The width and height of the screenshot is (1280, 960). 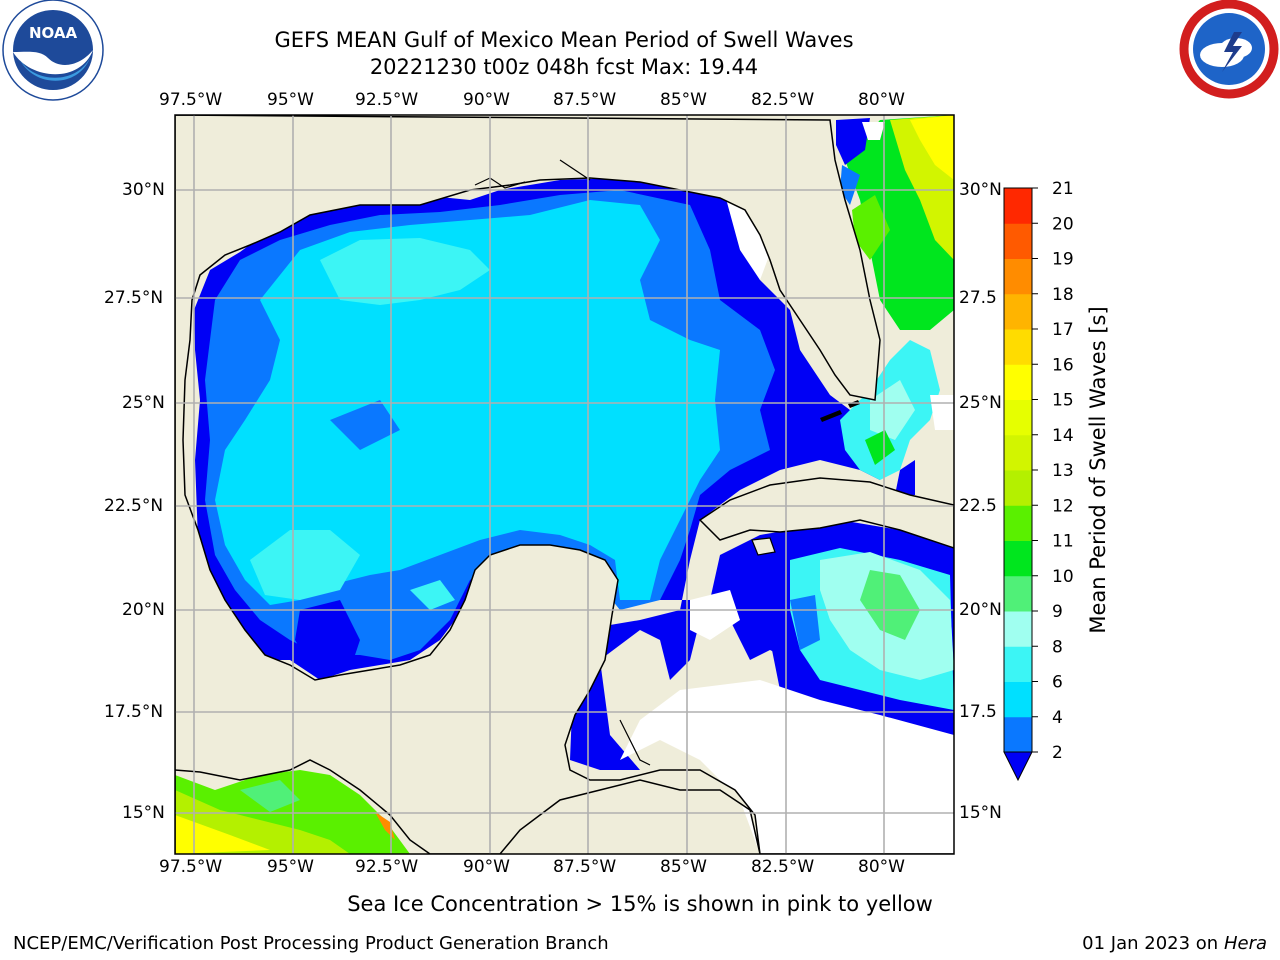 I want to click on colorbar-tick-label: 6, so click(x=1057, y=683).